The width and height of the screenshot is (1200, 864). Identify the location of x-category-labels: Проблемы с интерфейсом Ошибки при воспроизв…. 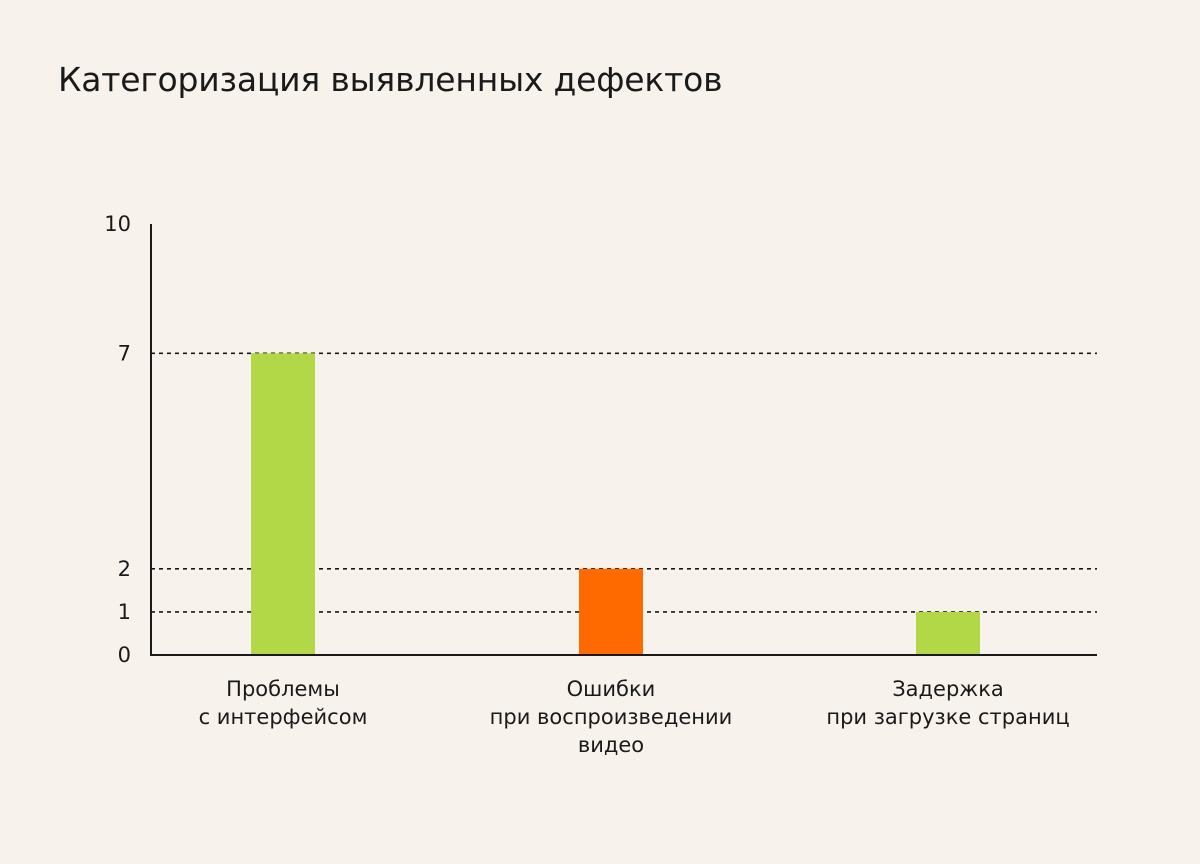
(634, 717).